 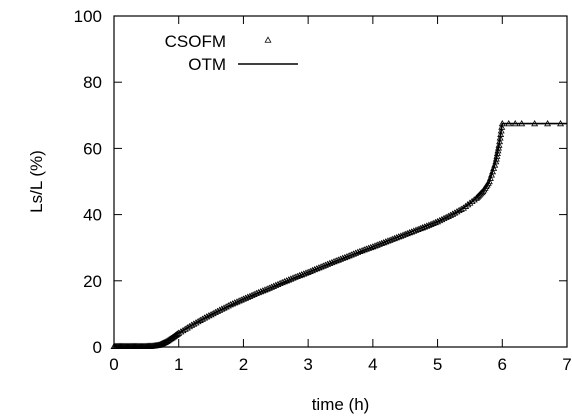 I want to click on y-tick-label: 100, so click(x=88, y=16).